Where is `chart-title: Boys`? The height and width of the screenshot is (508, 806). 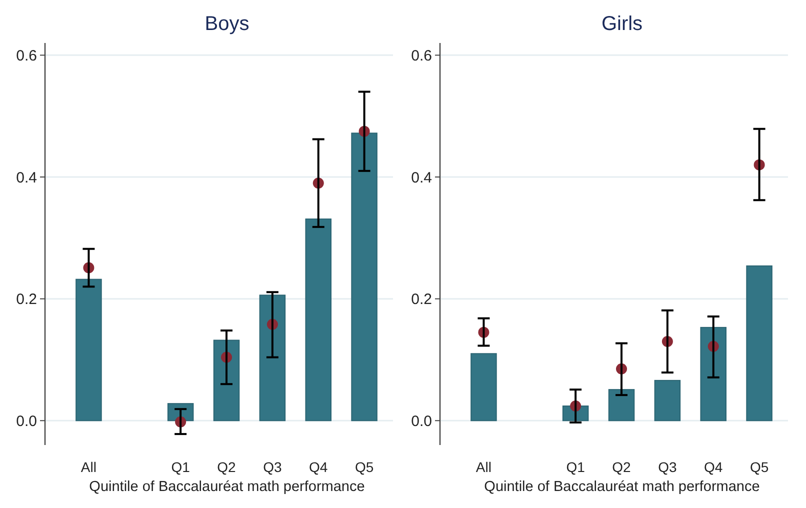 chart-title: Boys is located at coordinates (227, 24).